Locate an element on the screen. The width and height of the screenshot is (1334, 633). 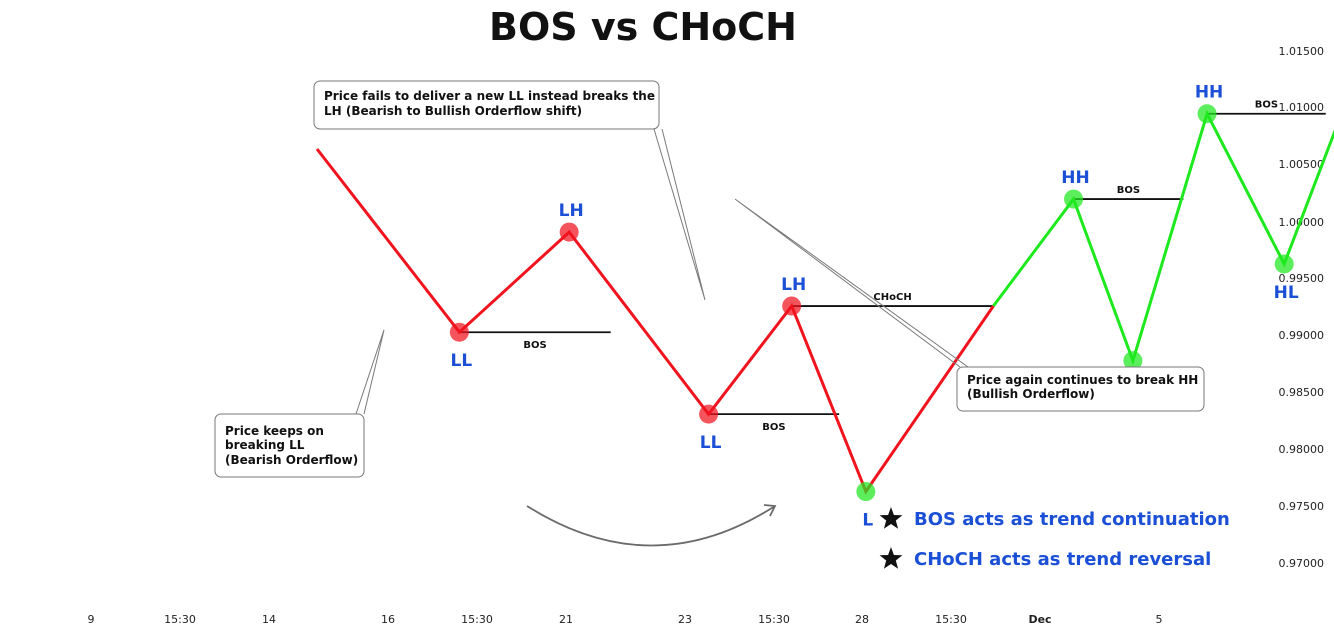
x-tick-label: 16 is located at coordinates (388, 619).